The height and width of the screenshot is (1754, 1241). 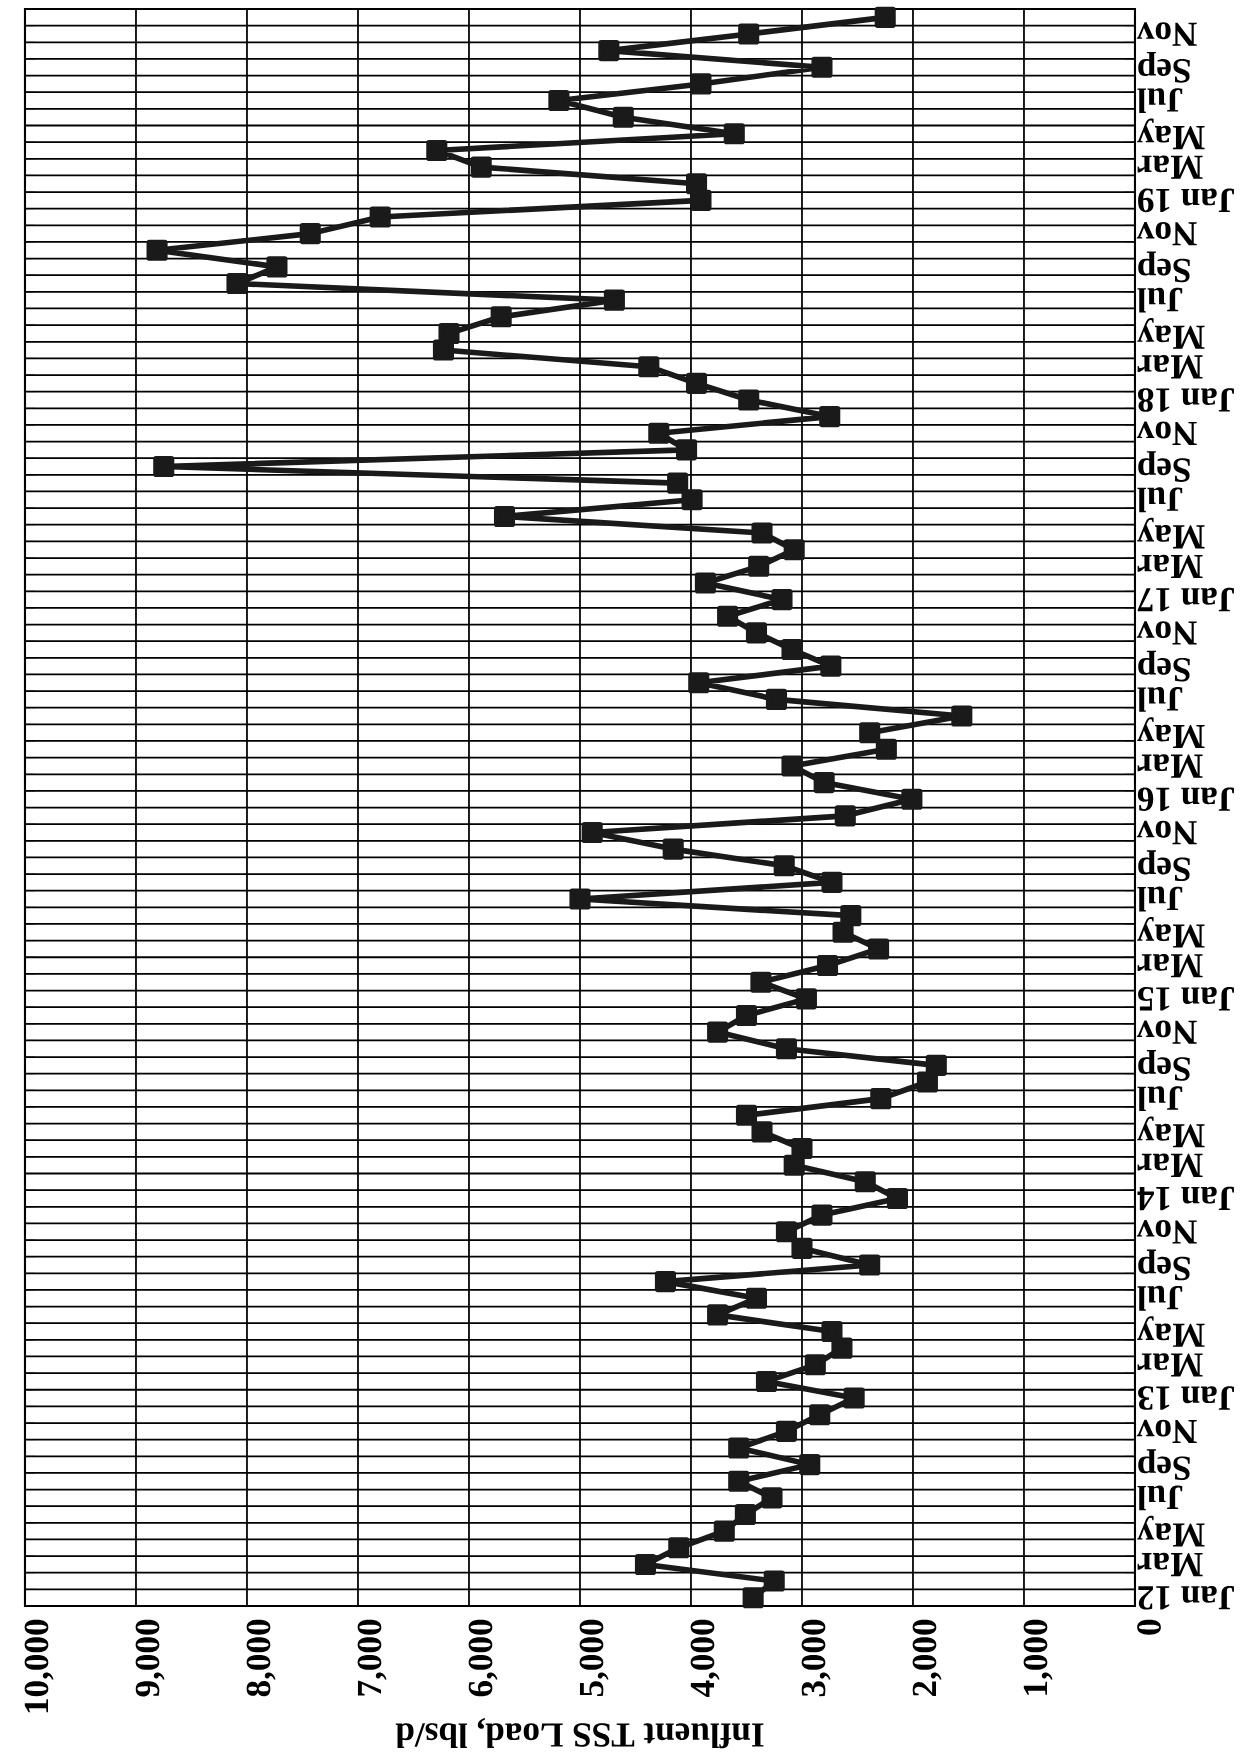 What do you see at coordinates (1186, 1398) in the screenshot?
I see `y-tick-label: Jan 13` at bounding box center [1186, 1398].